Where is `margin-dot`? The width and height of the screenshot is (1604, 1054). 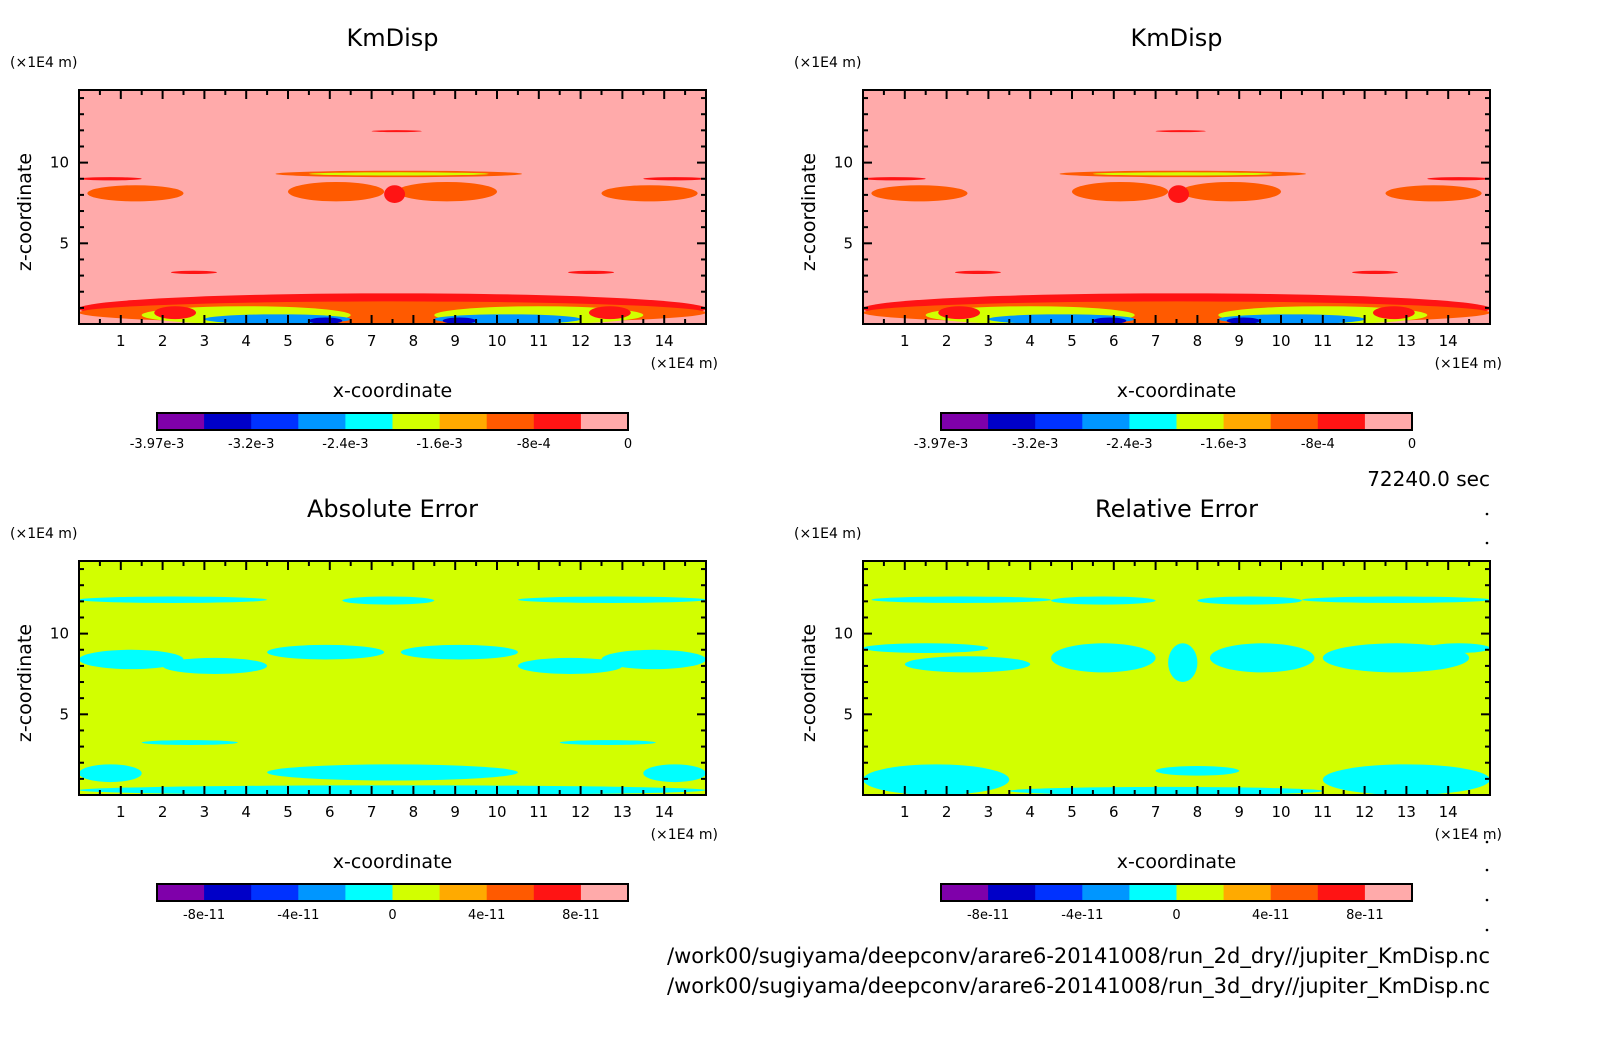
margin-dot is located at coordinates (1487, 900).